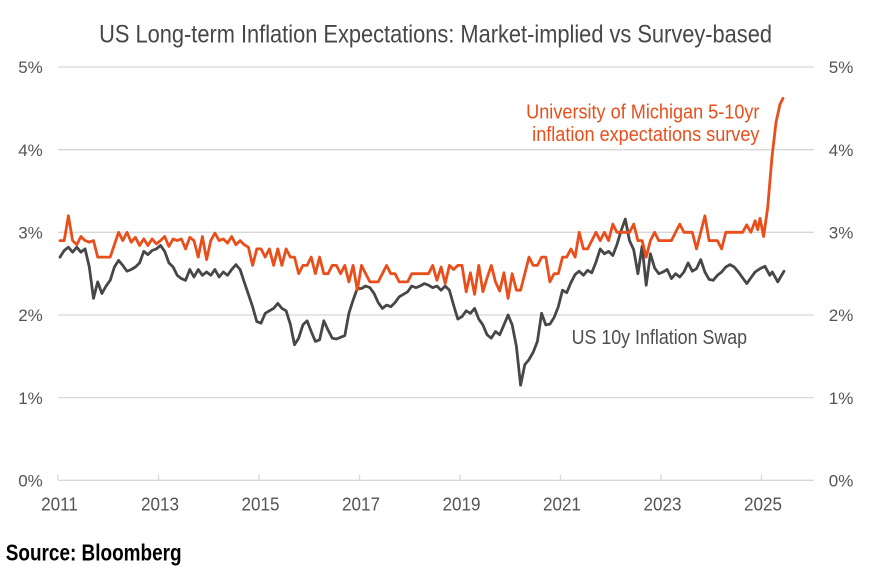 The height and width of the screenshot is (567, 873). What do you see at coordinates (261, 504) in the screenshot?
I see `svg-text: 2015` at bounding box center [261, 504].